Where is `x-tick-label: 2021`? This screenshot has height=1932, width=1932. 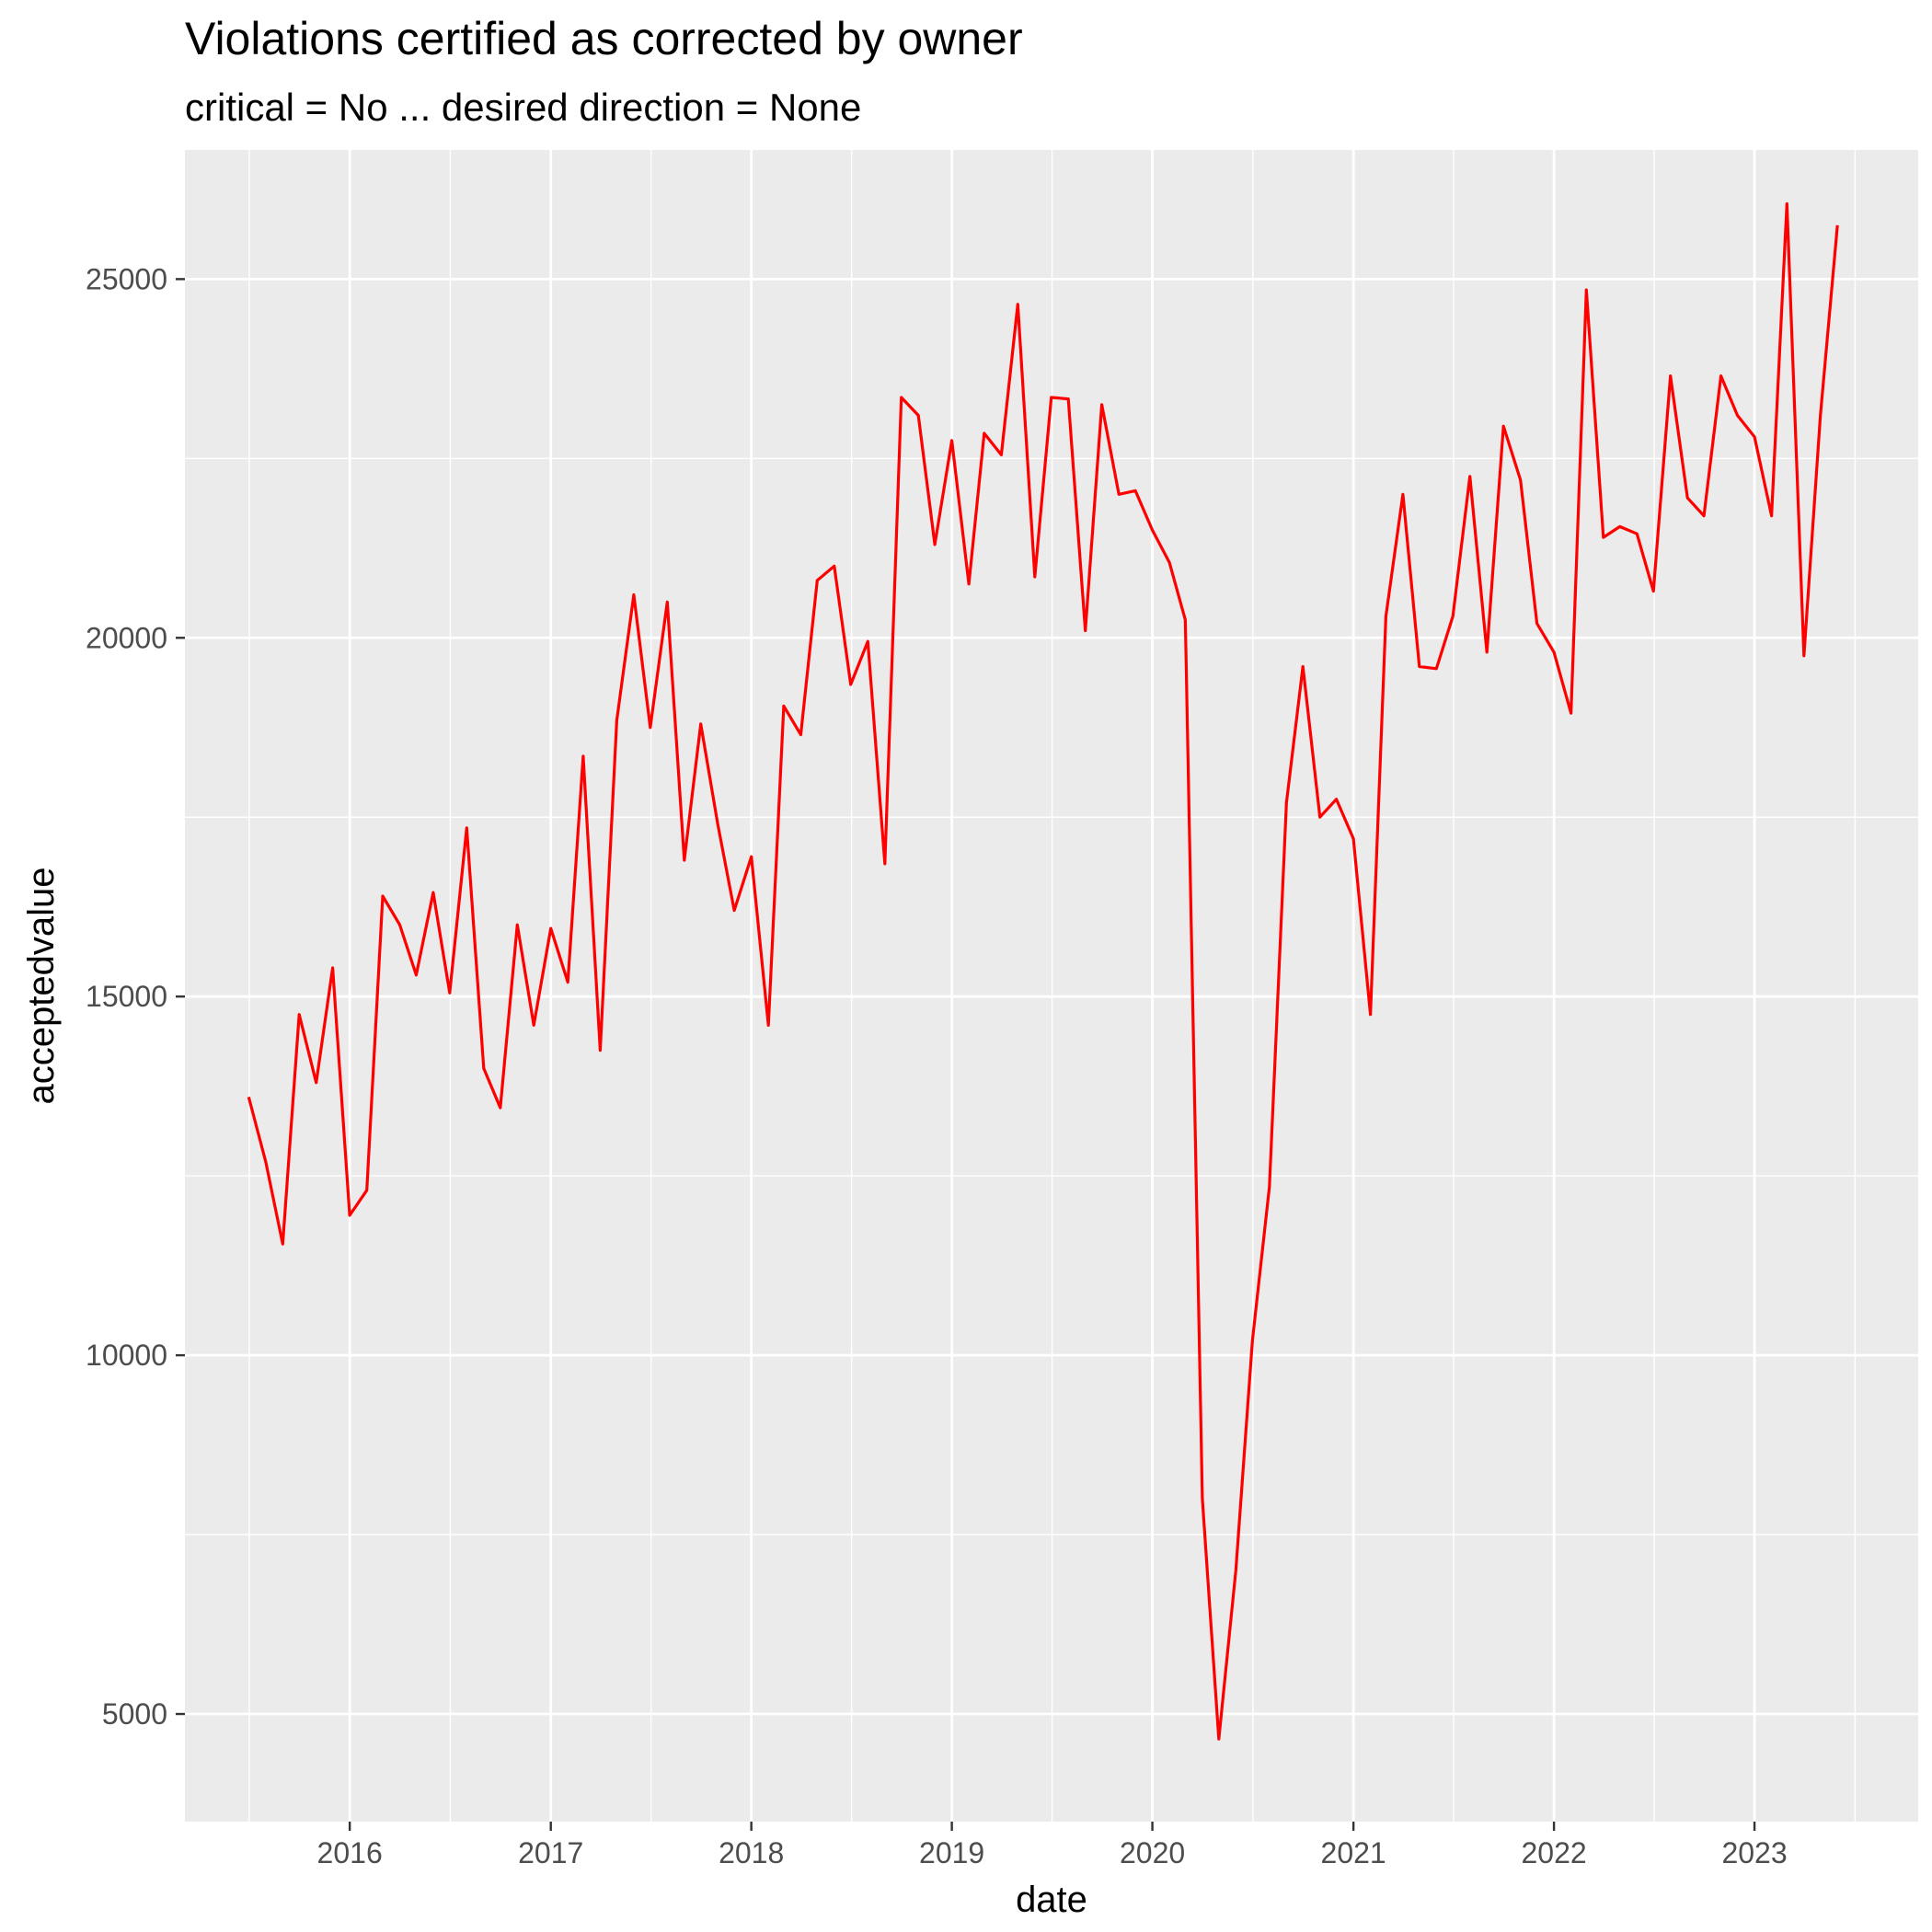 x-tick-label: 2021 is located at coordinates (1353, 1852).